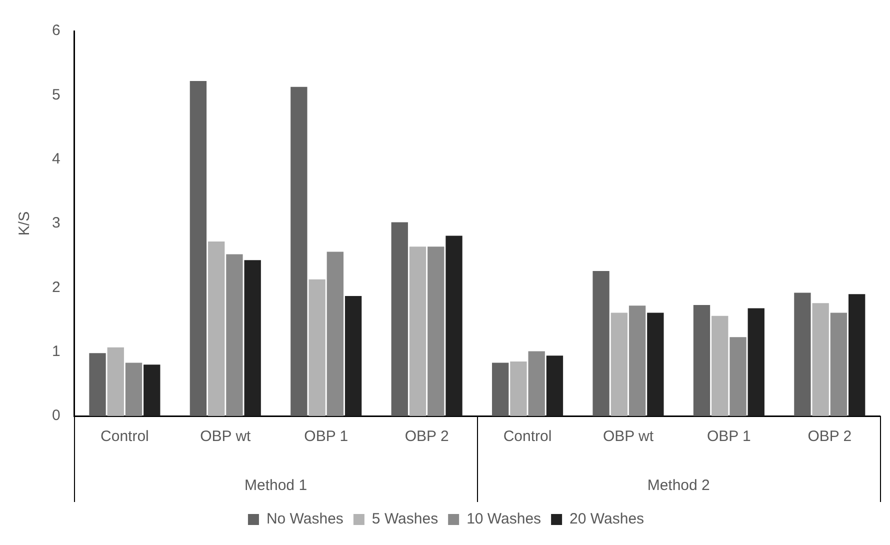  What do you see at coordinates (678, 485) in the screenshot?
I see `text: Method 2` at bounding box center [678, 485].